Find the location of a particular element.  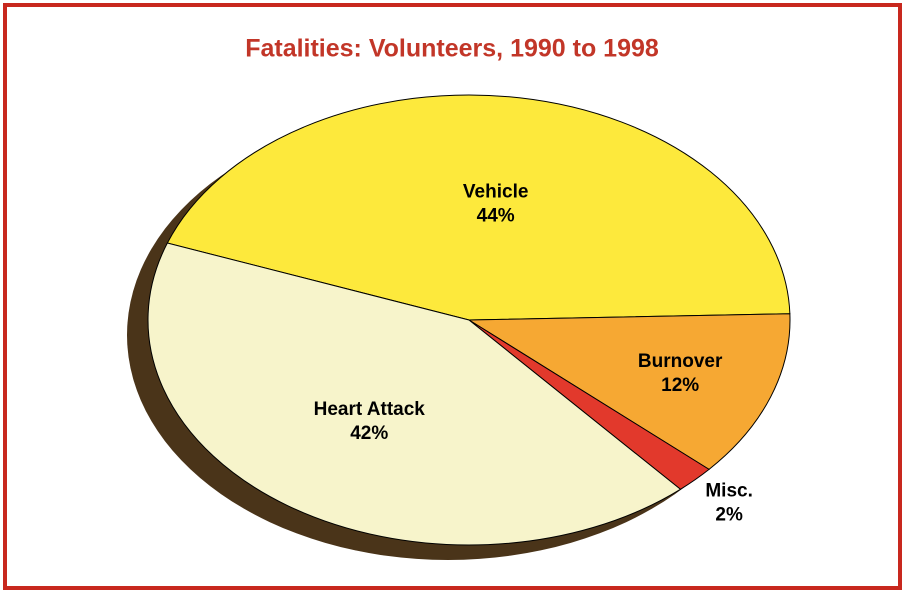

chart-title: Fatalities: Volunteers, 1990 to 1998 is located at coordinates (452, 49).